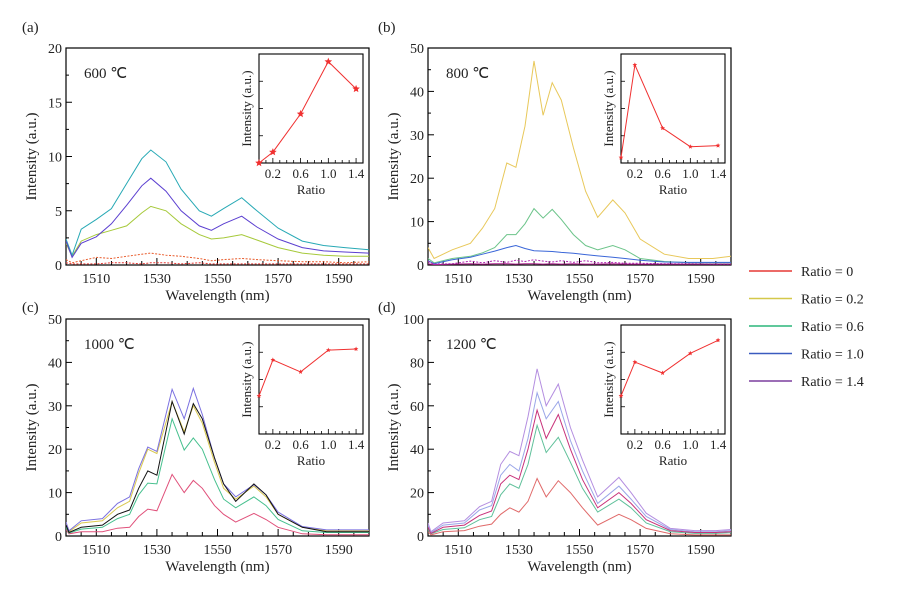 Image resolution: width=898 pixels, height=590 pixels. I want to click on temperature-annotation: 1200 ℃, so click(471, 345).